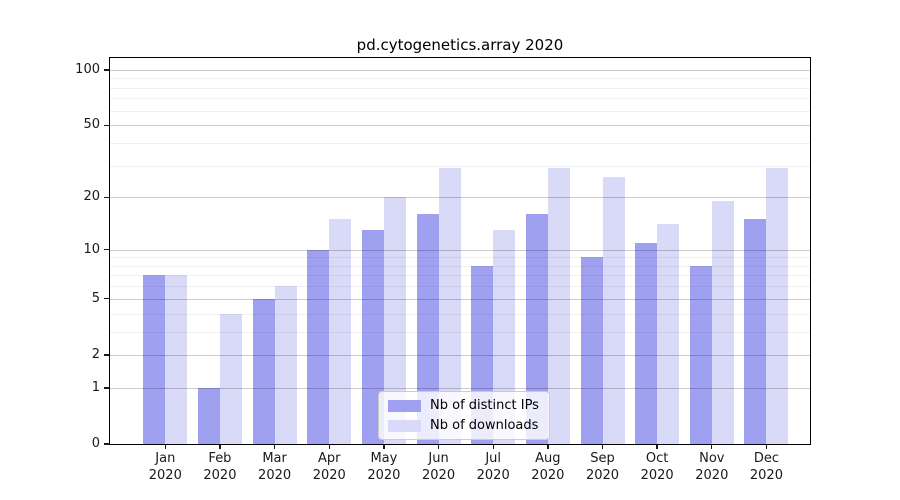 Image resolution: width=900 pixels, height=500 pixels. Describe the element at coordinates (329, 446) in the screenshot. I see `x-tick-mark-apr` at that location.